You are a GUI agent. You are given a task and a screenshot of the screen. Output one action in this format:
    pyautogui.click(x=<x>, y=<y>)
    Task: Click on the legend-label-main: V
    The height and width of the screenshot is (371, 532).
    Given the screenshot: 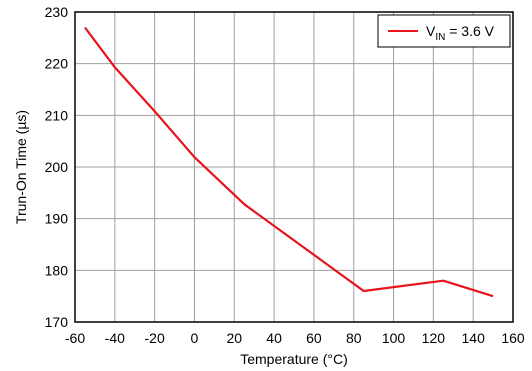 What is the action you would take?
    pyautogui.click(x=431, y=31)
    